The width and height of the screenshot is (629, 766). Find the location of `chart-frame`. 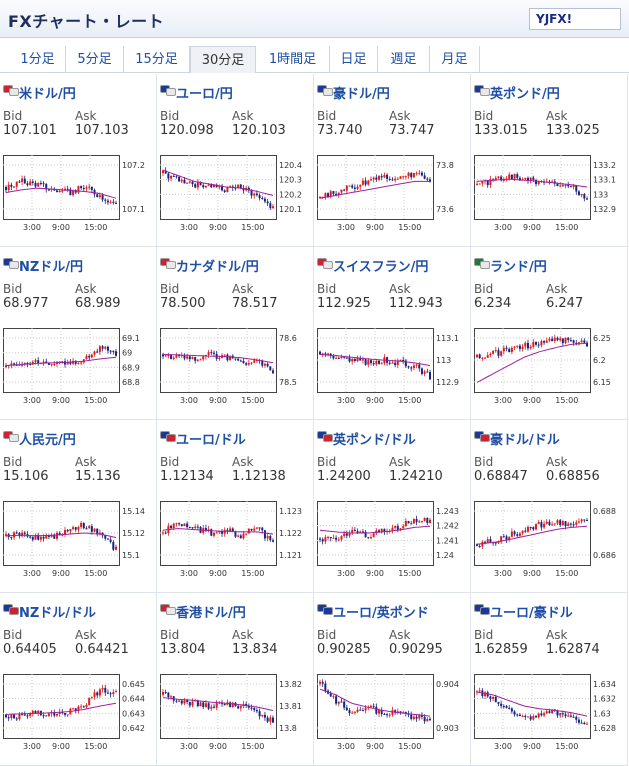

chart-frame is located at coordinates (218, 187).